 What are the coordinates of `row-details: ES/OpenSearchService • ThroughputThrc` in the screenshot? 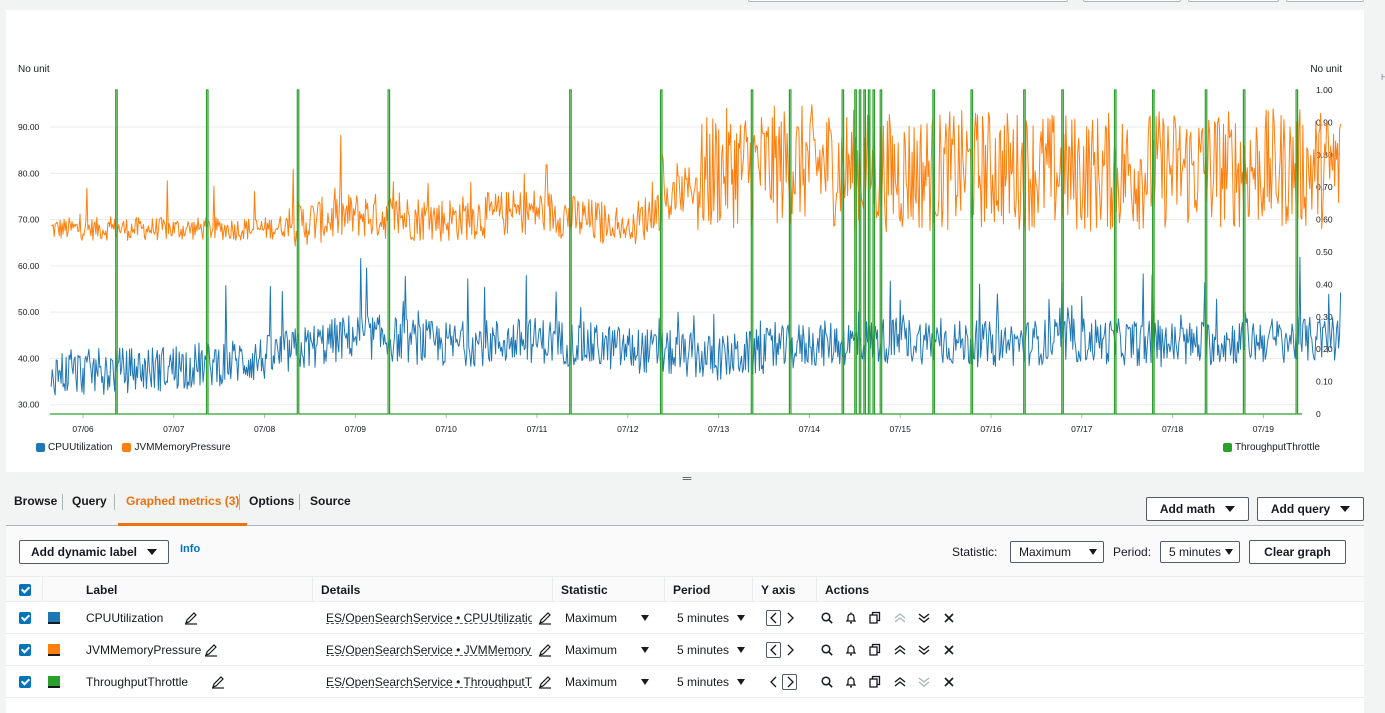 It's located at (429, 677).